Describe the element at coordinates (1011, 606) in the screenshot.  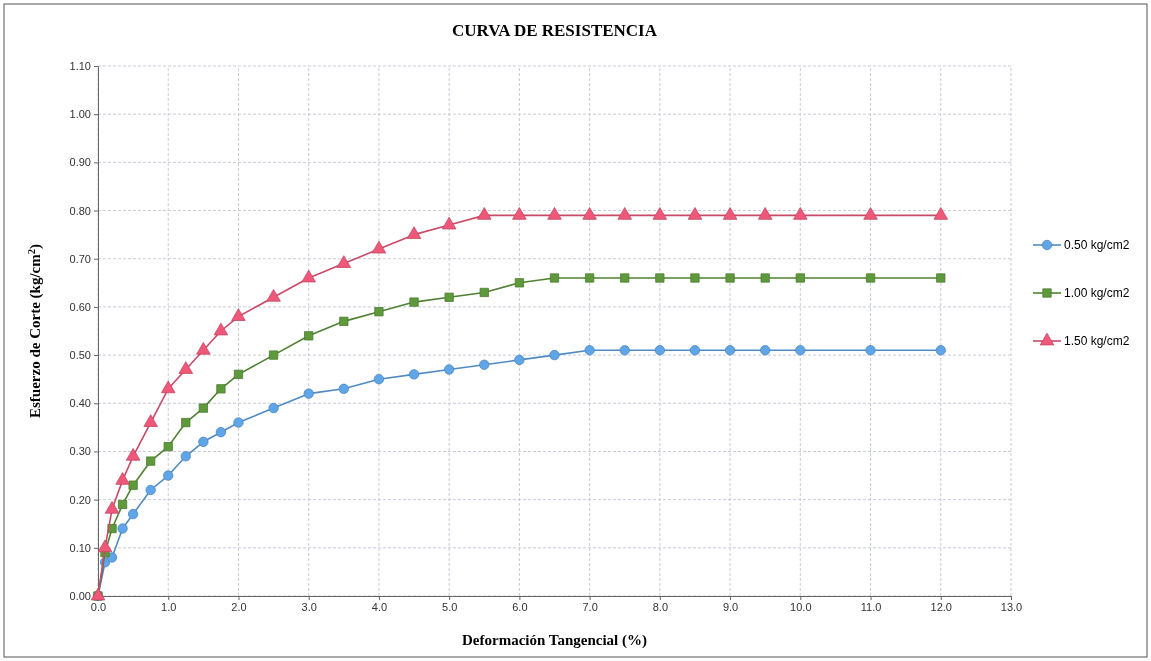
I see `x-tick-label: 13.0` at that location.